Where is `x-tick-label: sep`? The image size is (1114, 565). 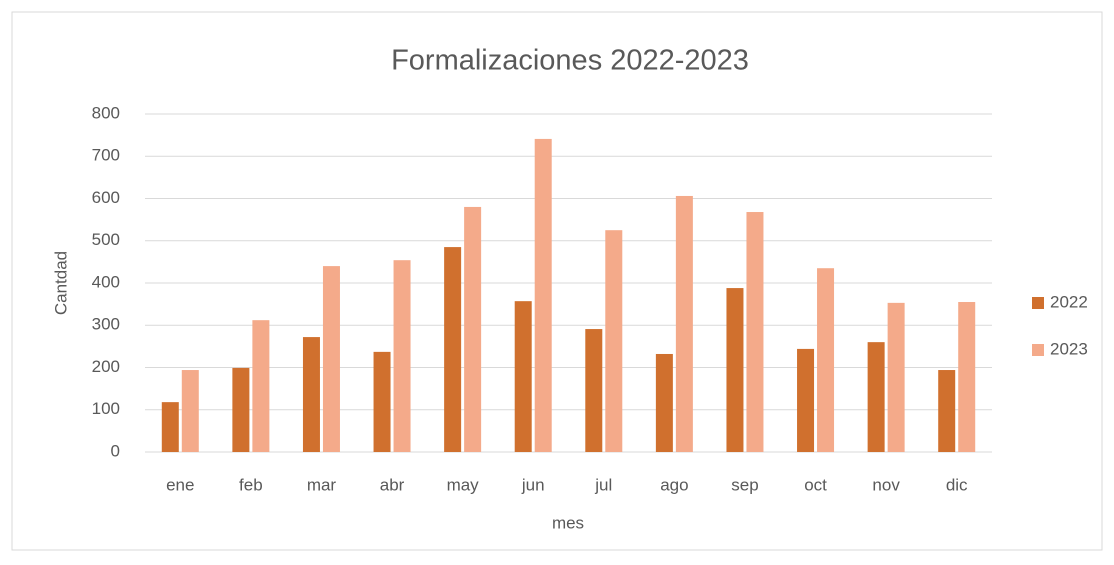
x-tick-label: sep is located at coordinates (744, 484).